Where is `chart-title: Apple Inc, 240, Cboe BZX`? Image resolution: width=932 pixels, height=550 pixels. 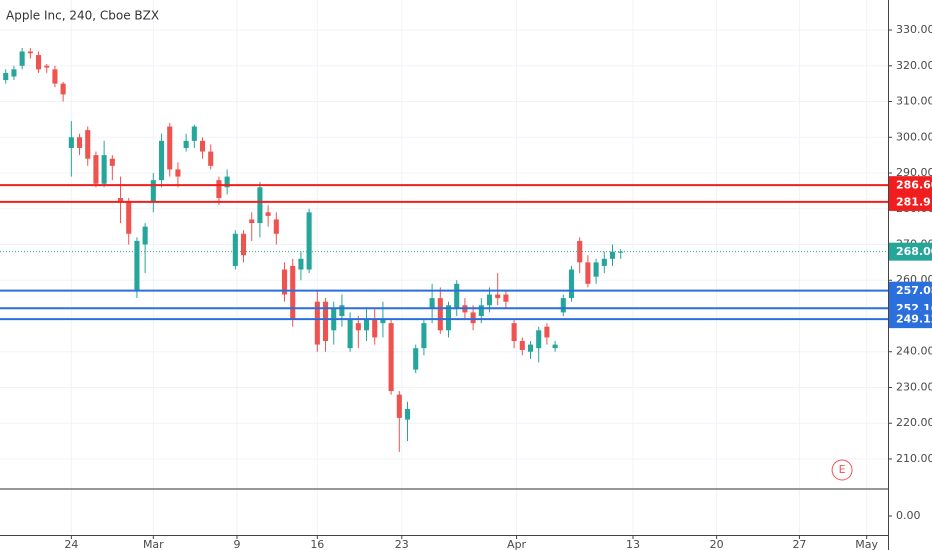 chart-title: Apple Inc, 240, Cboe BZX is located at coordinates (82, 16).